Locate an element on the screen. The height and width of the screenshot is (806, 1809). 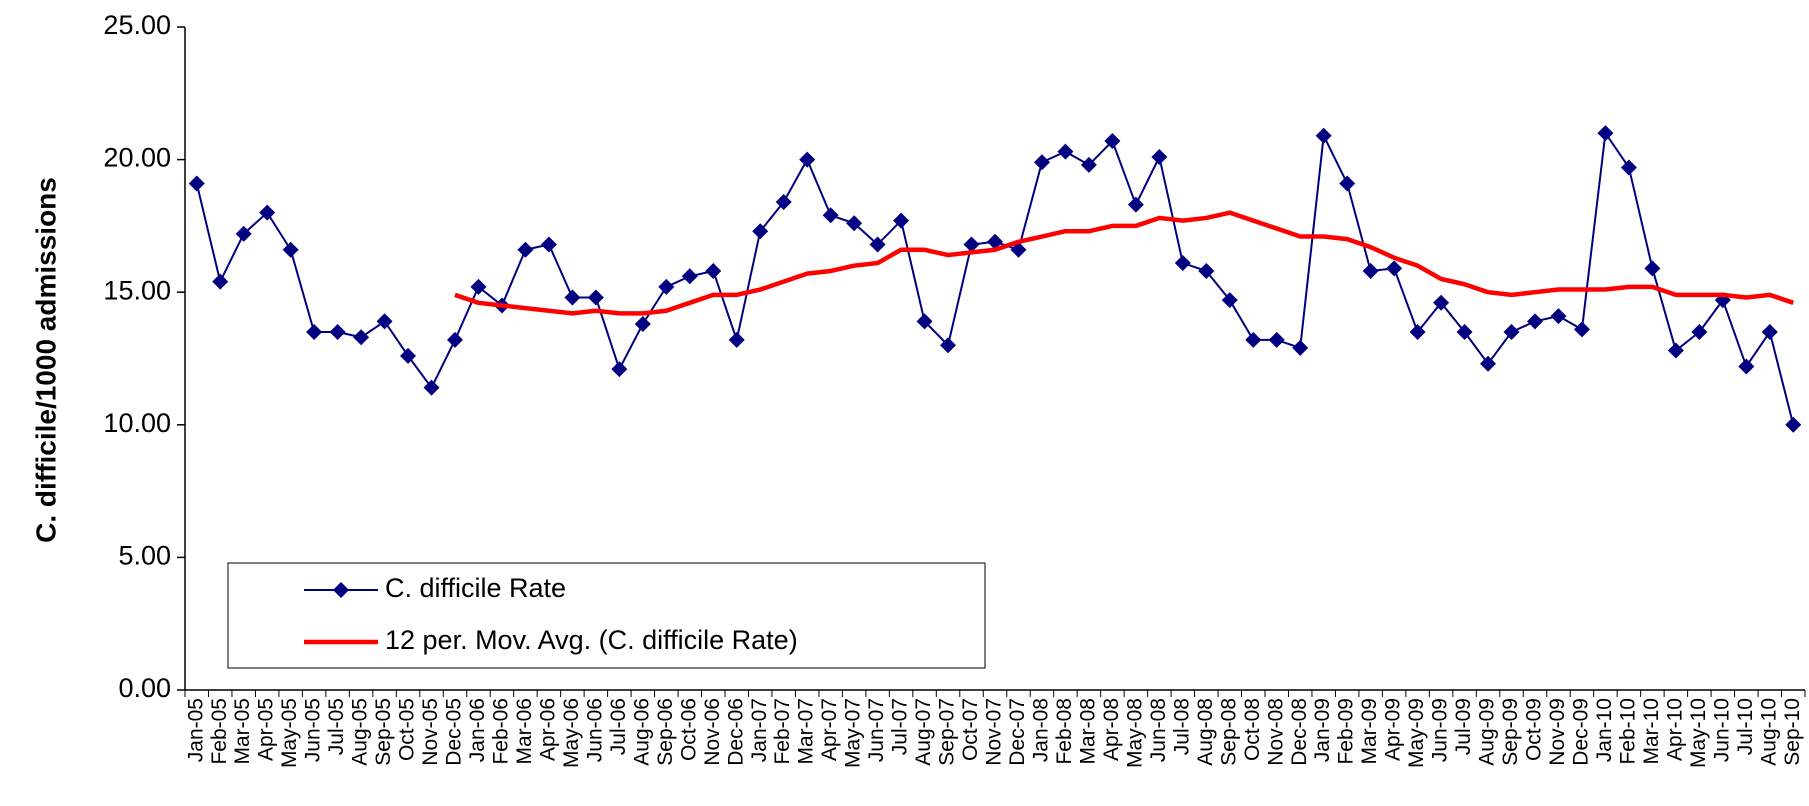
x-tick-label: Dec-07 is located at coordinates (1017, 732).